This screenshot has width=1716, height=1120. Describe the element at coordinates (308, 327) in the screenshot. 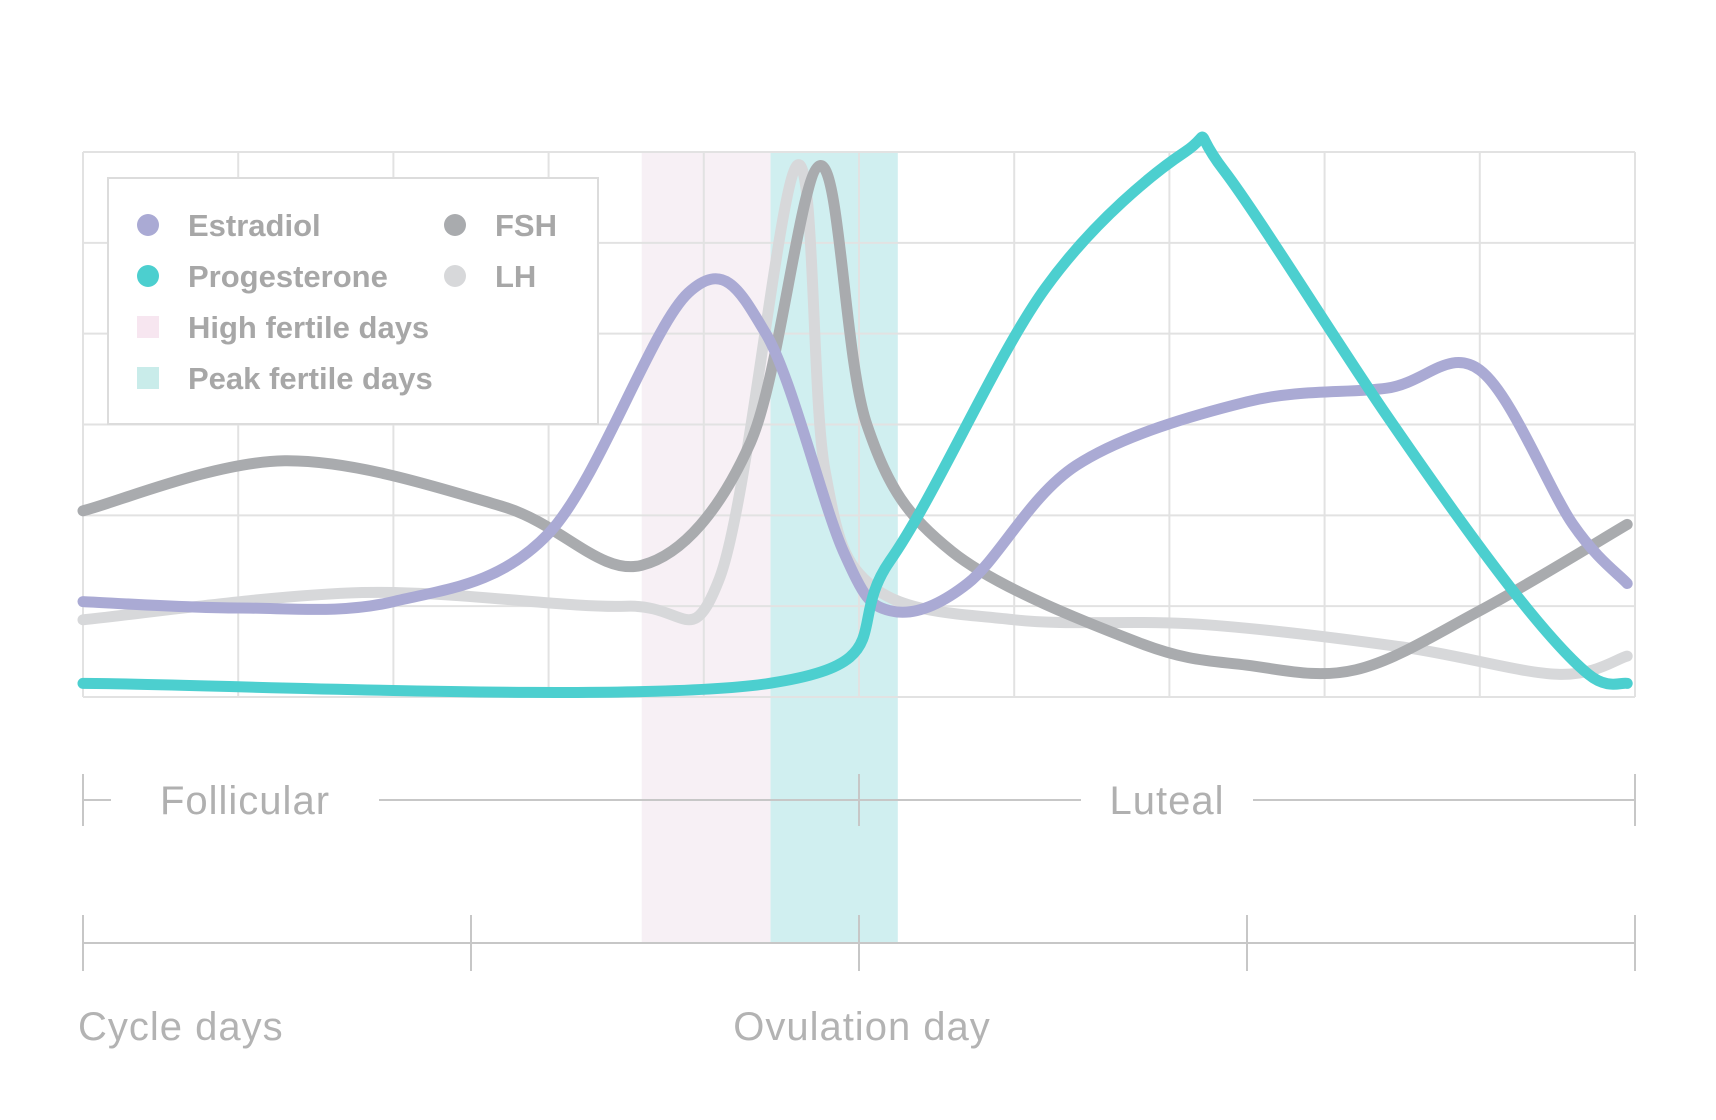

I see `high-fertile-days-legend-label: High fertile days` at that location.